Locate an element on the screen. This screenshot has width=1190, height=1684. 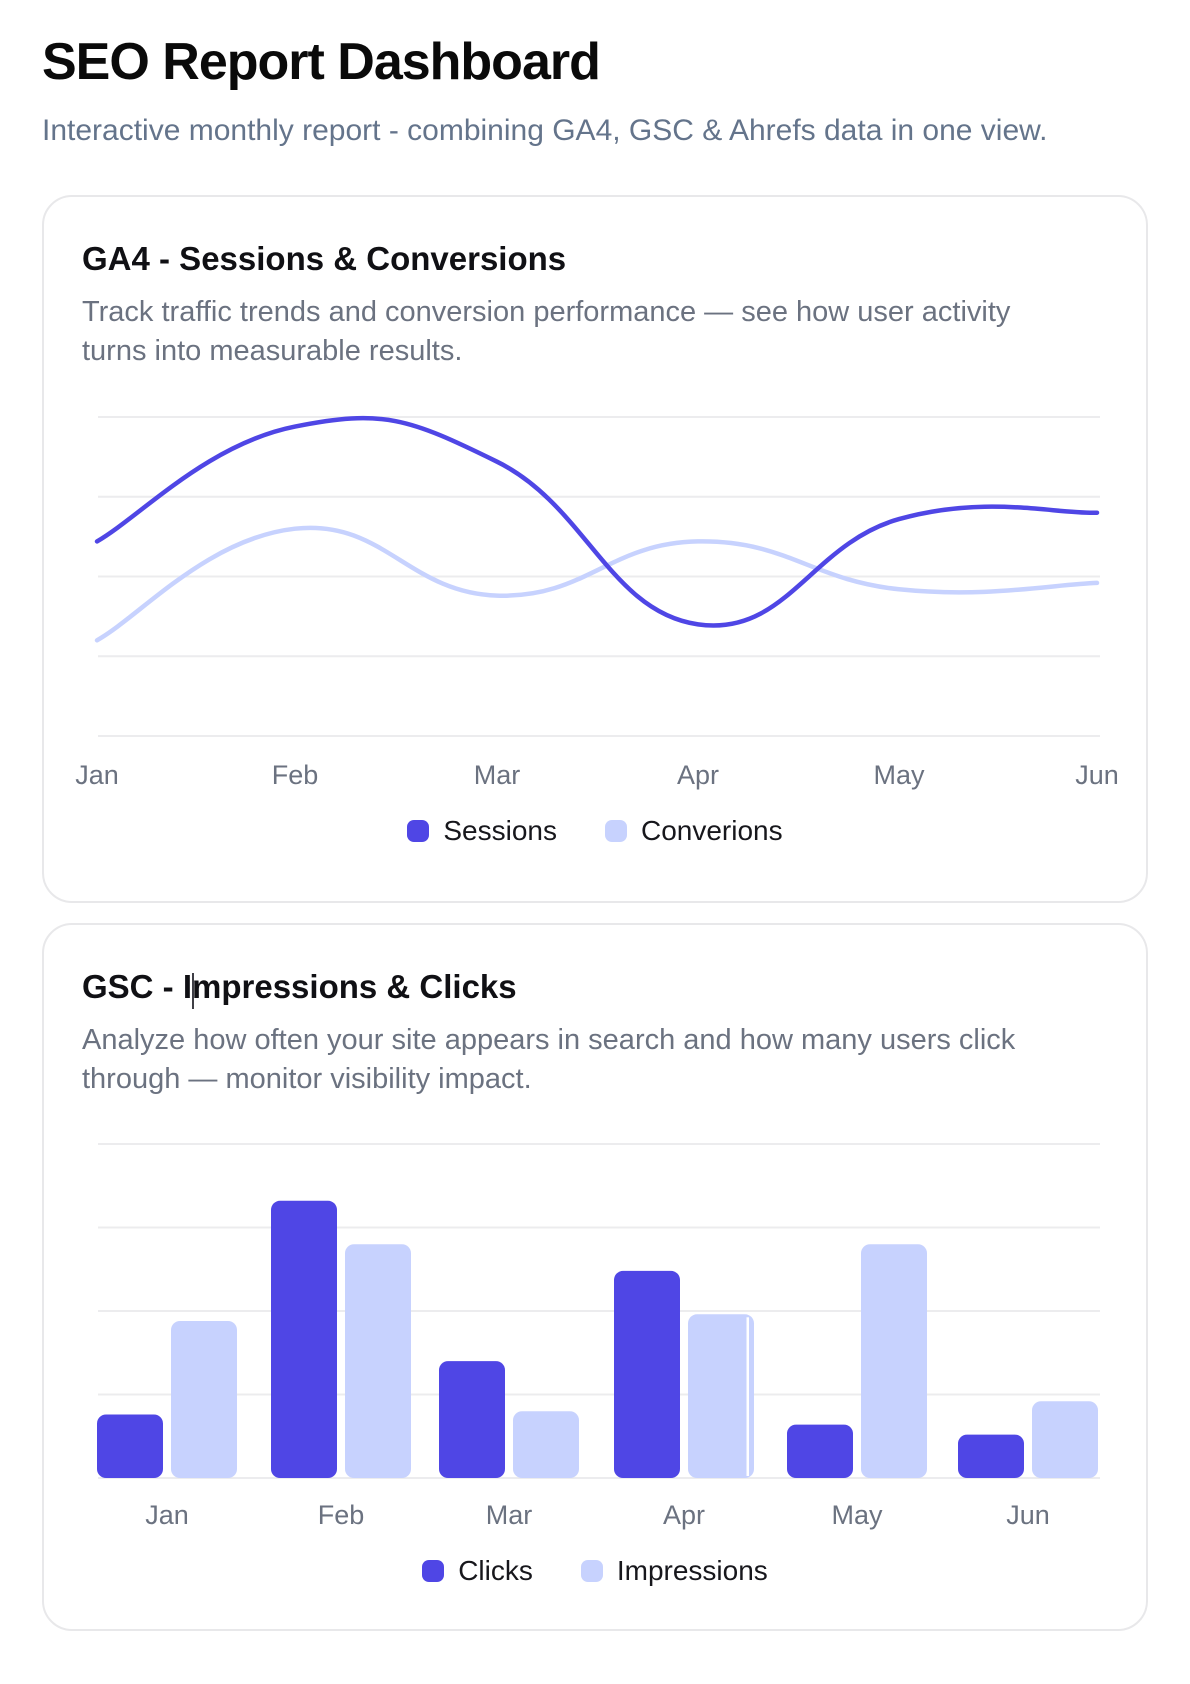
gsc-legend: Clicks Impressions is located at coordinates (595, 1571).